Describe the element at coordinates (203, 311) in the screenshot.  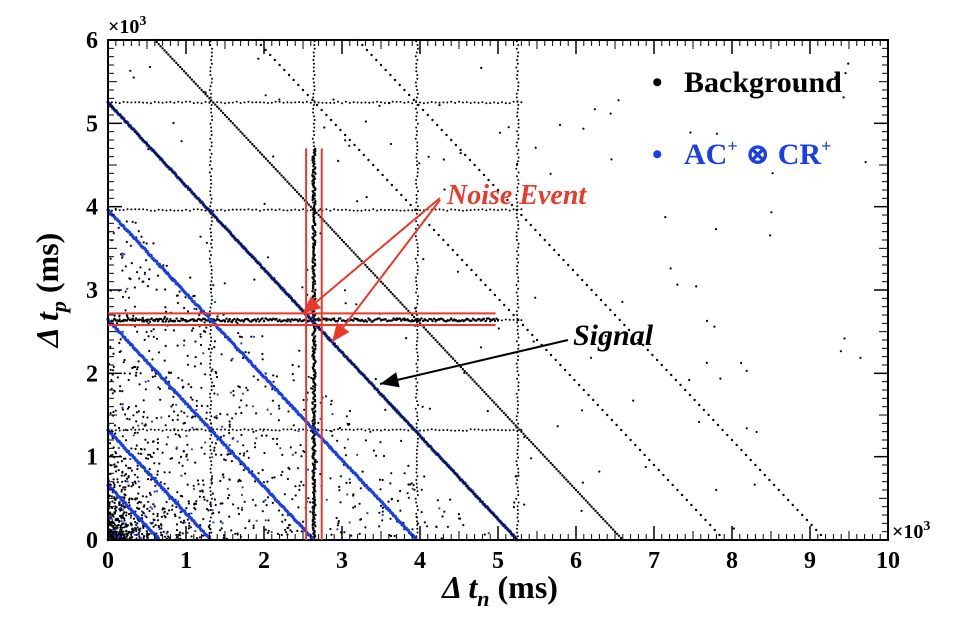
I see `signal-line-point` at that location.